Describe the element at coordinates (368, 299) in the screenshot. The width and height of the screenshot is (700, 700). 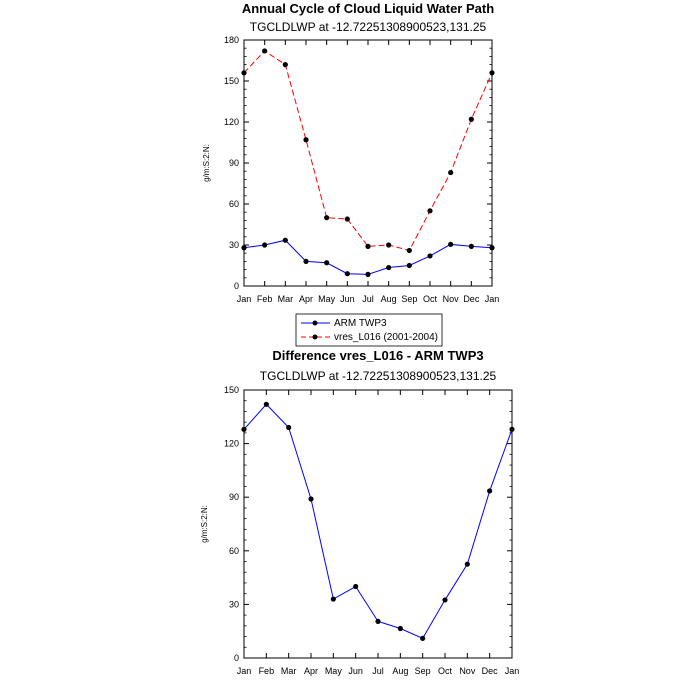
I see `chart1-xtick-label-jul-6: Jul` at that location.